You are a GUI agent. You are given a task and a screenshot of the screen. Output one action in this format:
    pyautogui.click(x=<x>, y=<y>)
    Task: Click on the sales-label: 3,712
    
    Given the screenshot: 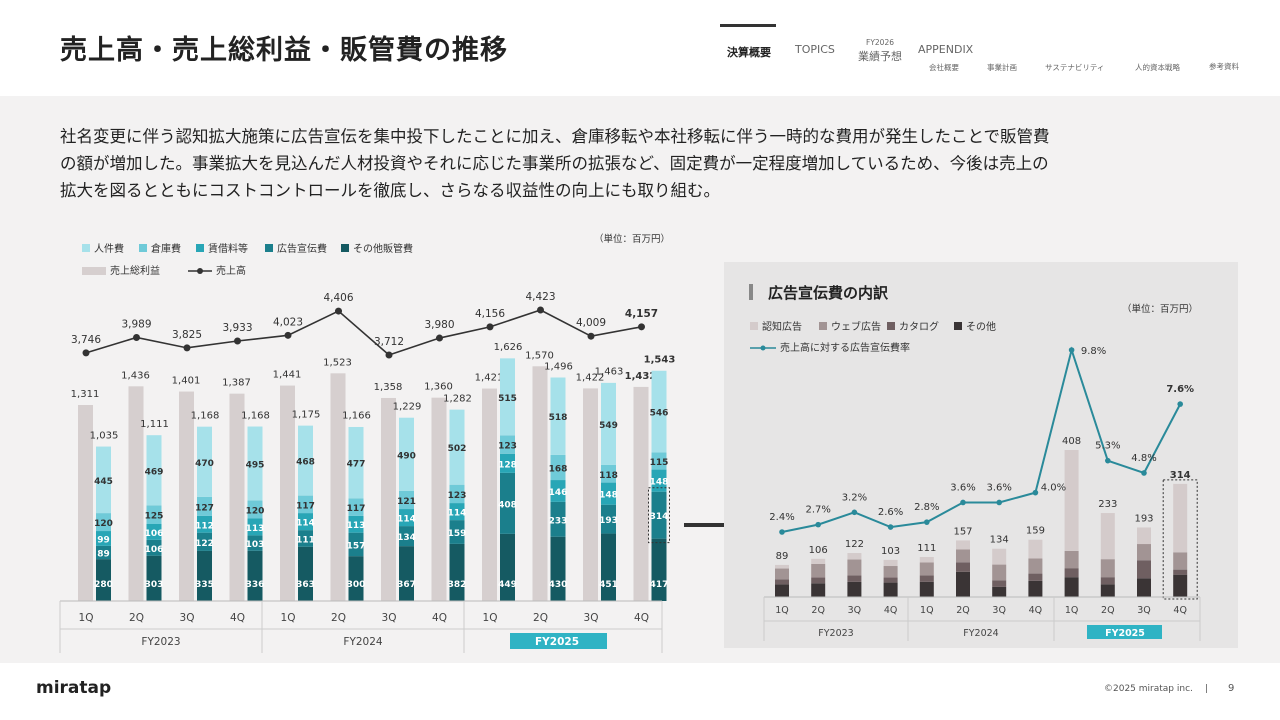 What is the action you would take?
    pyautogui.click(x=389, y=342)
    